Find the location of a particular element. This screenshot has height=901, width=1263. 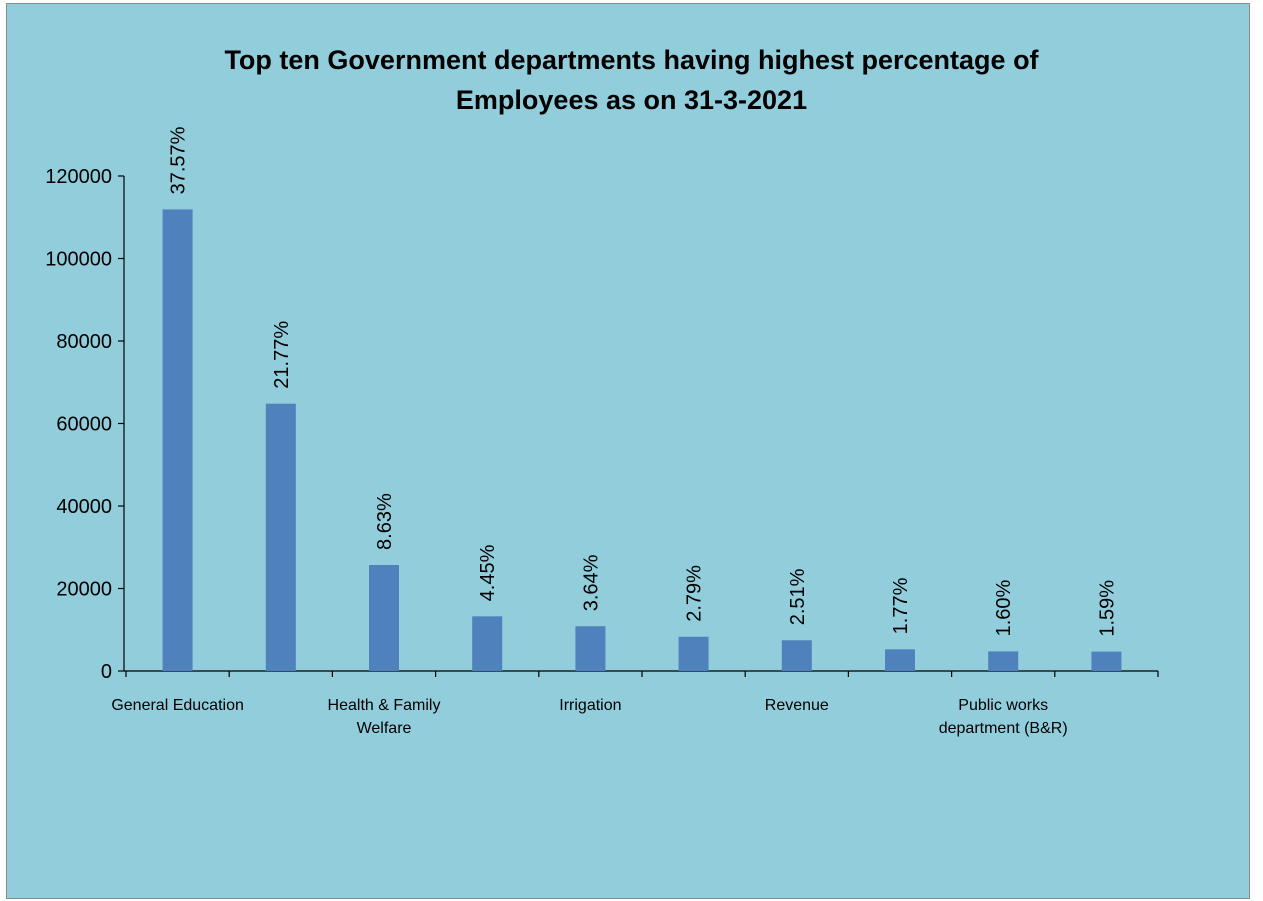

chart-title-line-2: Employees as on 31-3-2021 is located at coordinates (631, 100).